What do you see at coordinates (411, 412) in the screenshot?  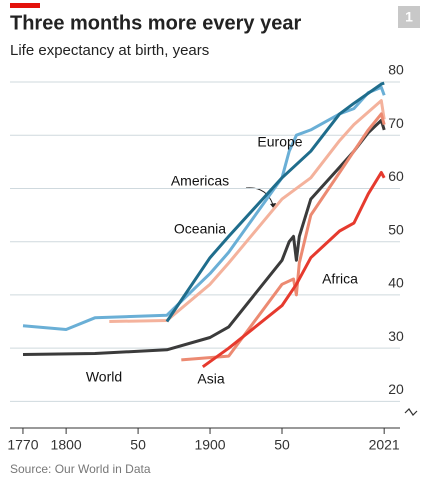 I see `axis-break` at bounding box center [411, 412].